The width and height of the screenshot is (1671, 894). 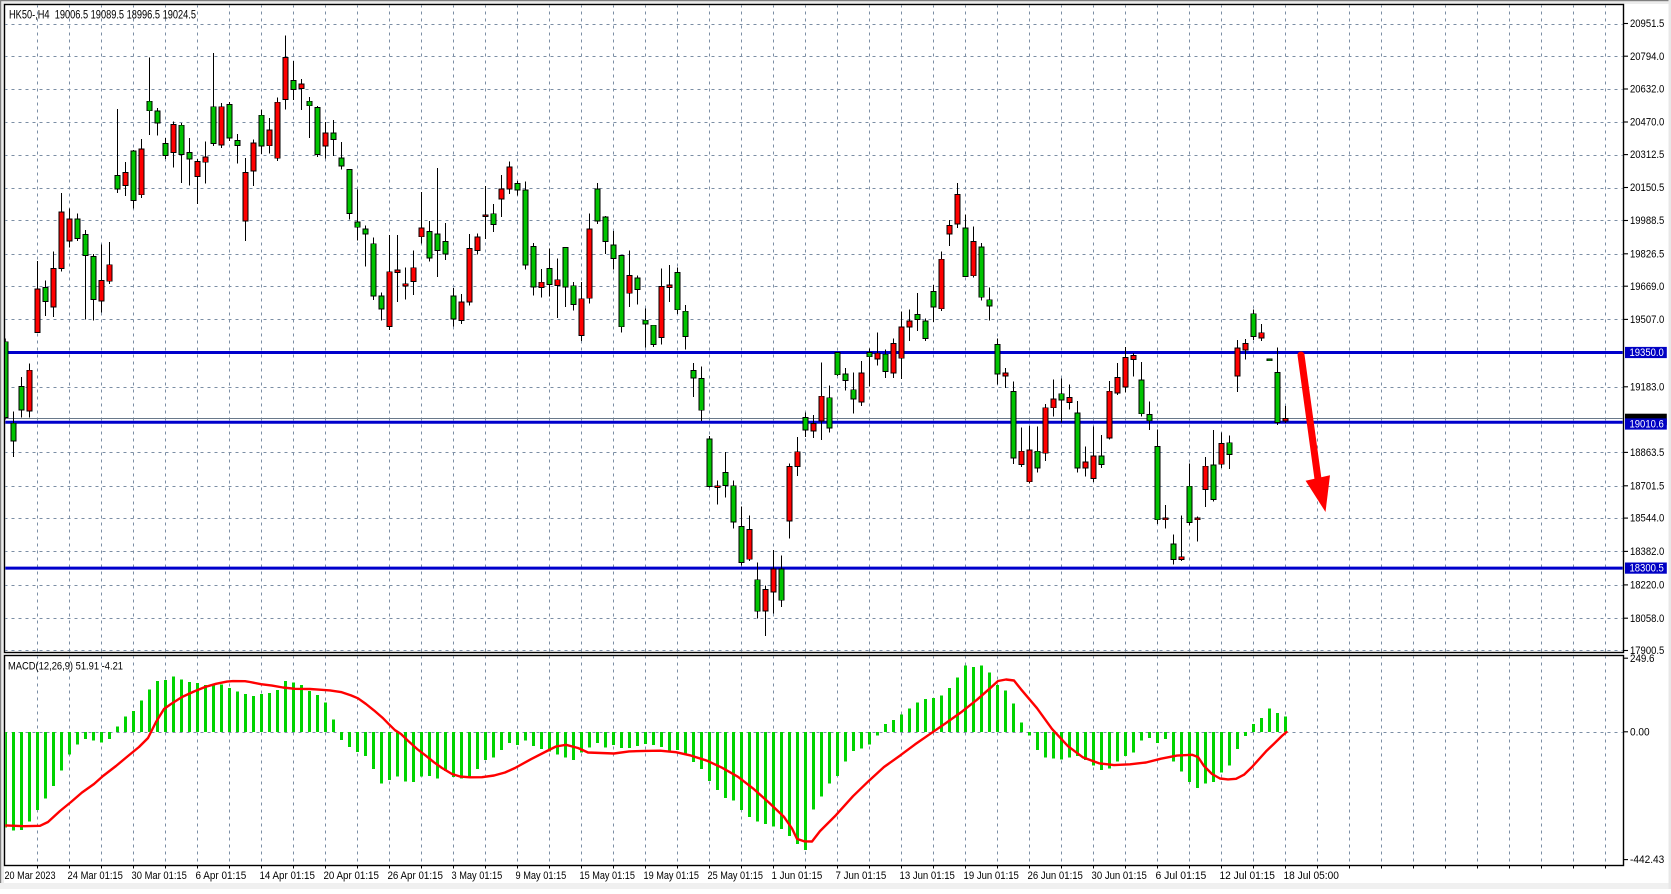 What do you see at coordinates (1640, 732) in the screenshot?
I see `svg-text: 0.00` at bounding box center [1640, 732].